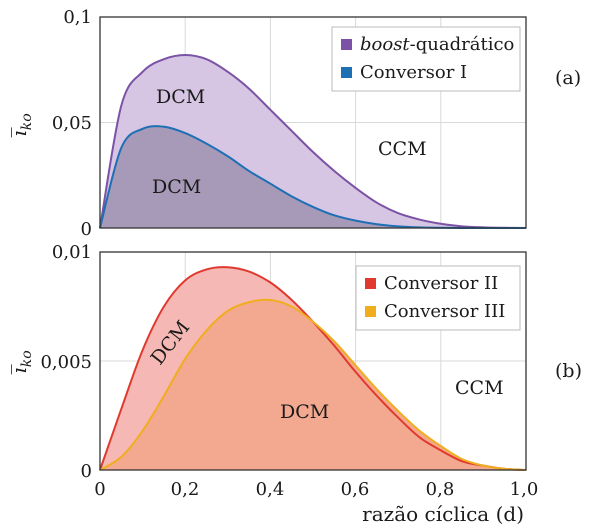 This screenshot has height=530, width=600. I want to click on ytick-b-0.005: 0,005, so click(66, 362).